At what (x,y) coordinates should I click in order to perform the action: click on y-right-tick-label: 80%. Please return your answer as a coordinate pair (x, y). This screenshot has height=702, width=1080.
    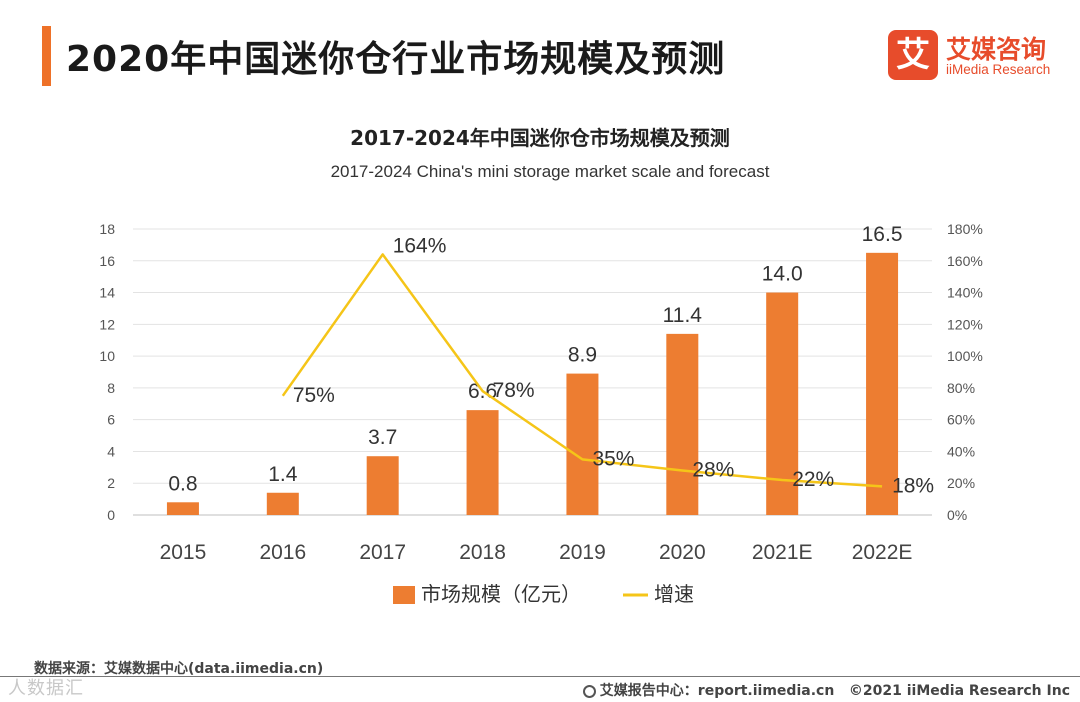
    Looking at the image, I should click on (961, 388).